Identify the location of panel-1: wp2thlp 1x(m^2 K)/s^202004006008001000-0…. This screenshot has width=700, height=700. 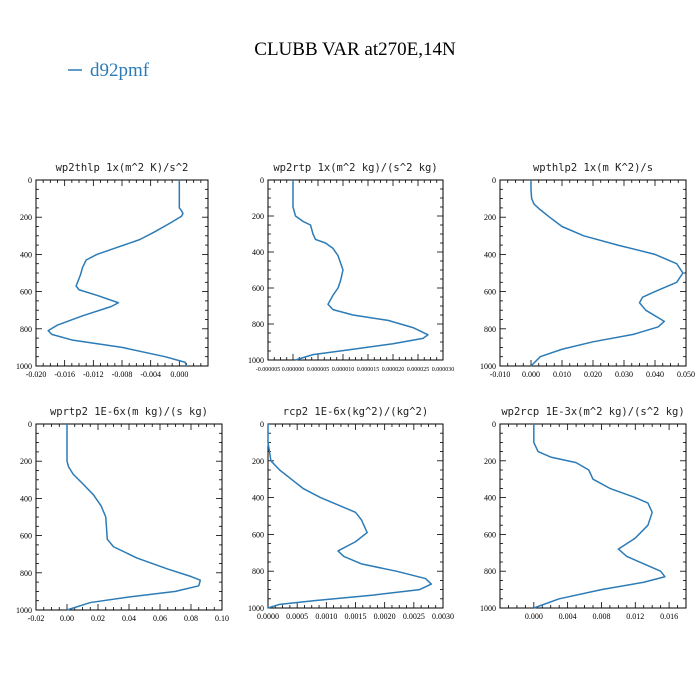
(112, 270).